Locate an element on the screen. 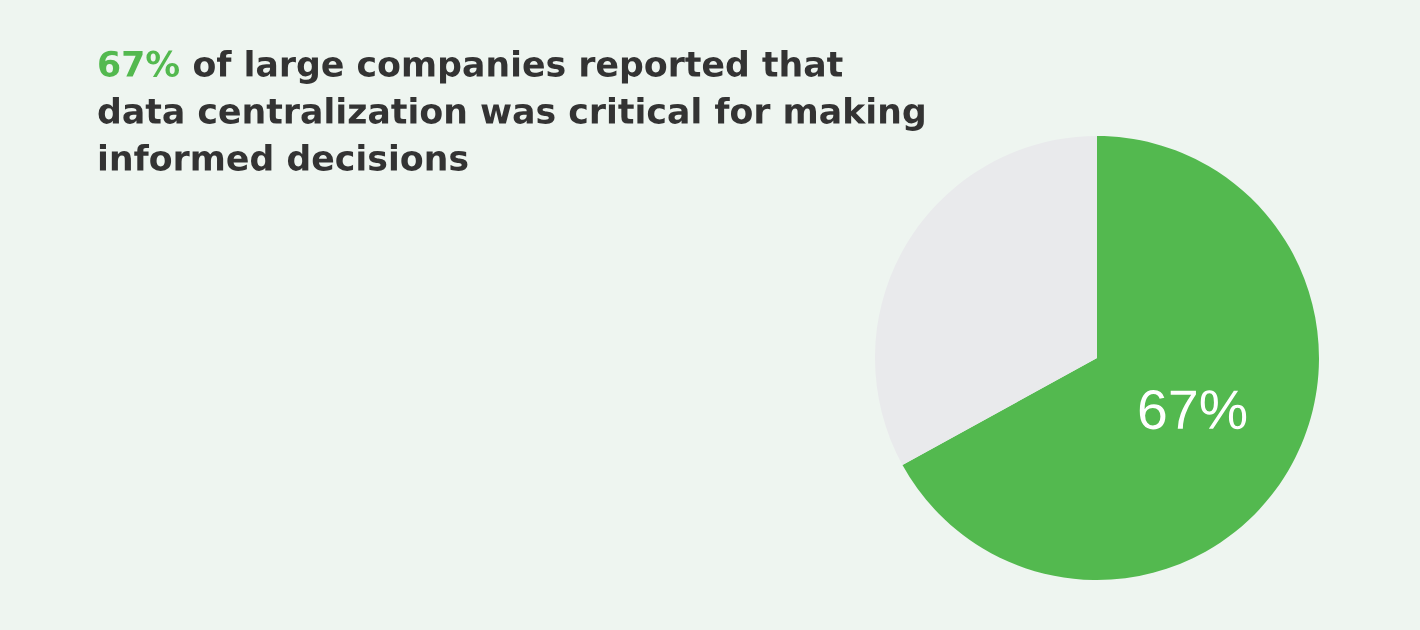 The image size is (1420, 630). data-label: 67% is located at coordinates (1193, 410).